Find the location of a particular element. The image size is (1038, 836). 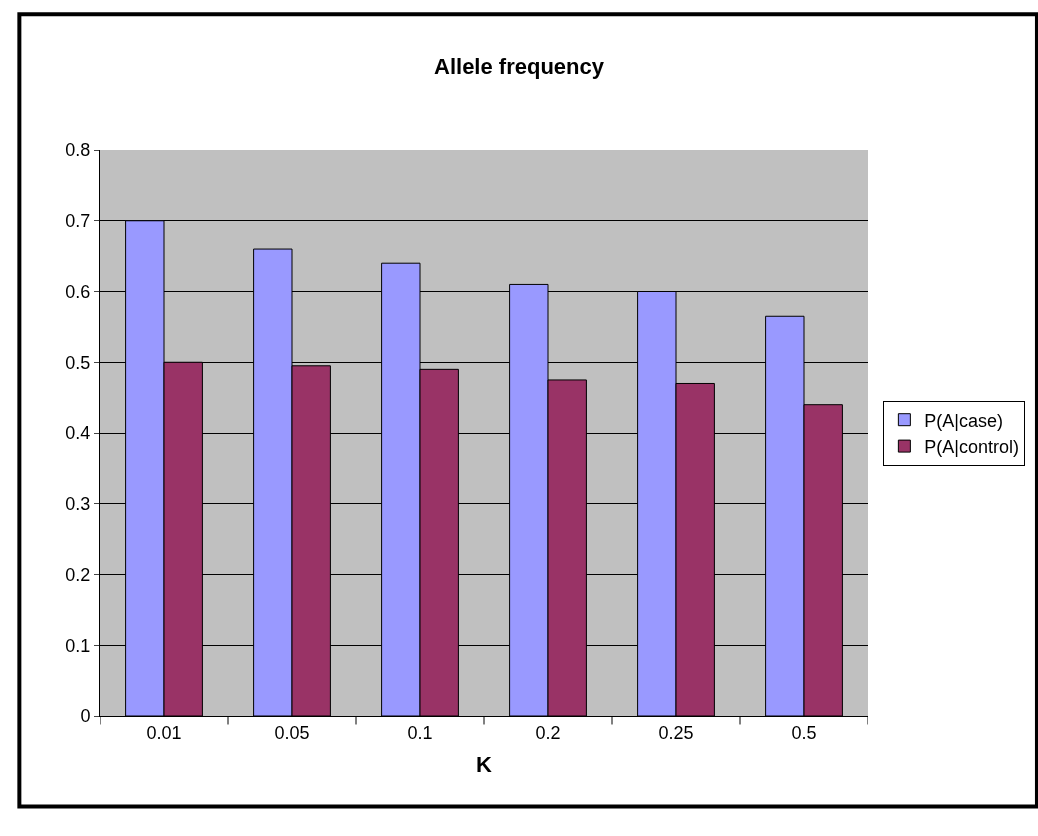

legend-label: P(A|control) is located at coordinates (972, 447).